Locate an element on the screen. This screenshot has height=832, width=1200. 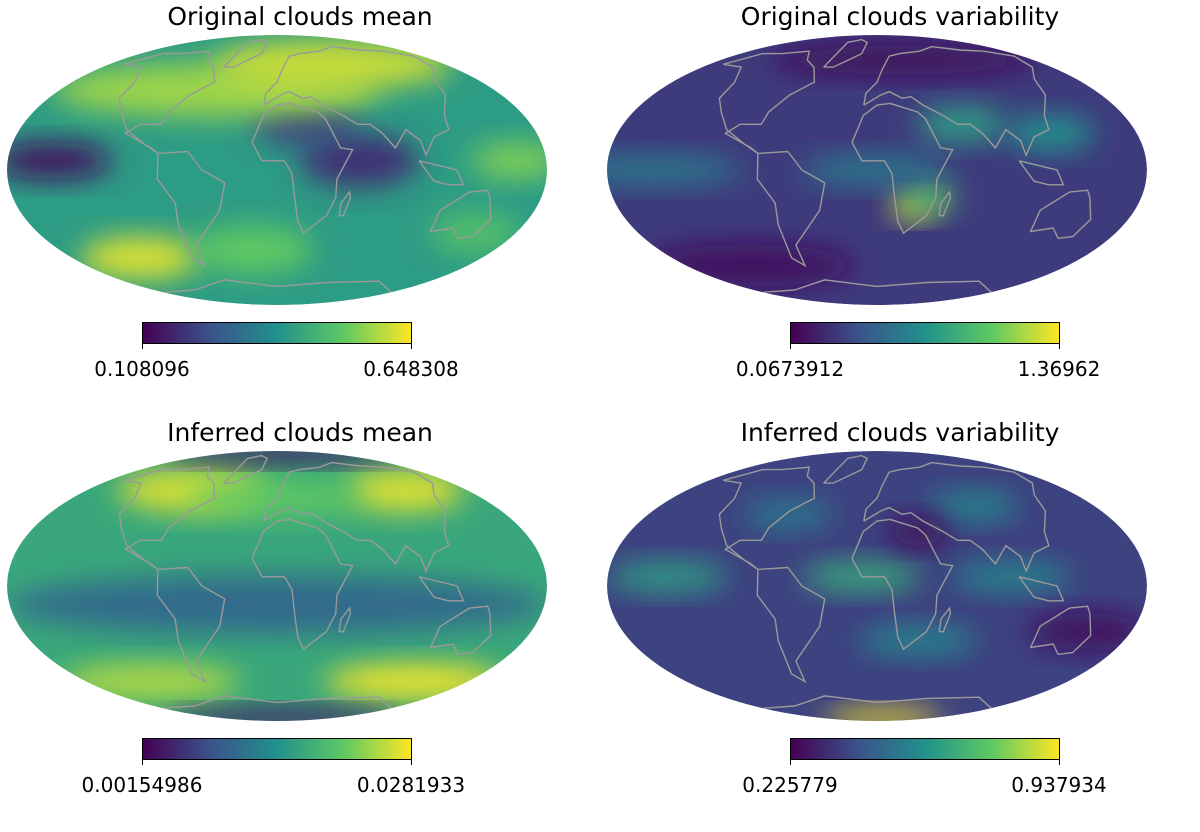
panel-title: Inferred clouds variability is located at coordinates (900, 432).